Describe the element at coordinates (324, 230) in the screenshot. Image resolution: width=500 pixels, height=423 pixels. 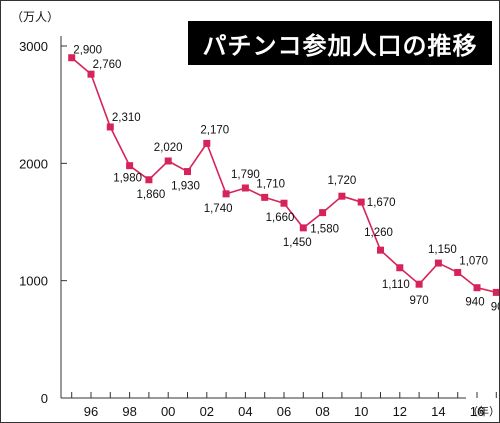
I see `data-label: 1,580` at that location.